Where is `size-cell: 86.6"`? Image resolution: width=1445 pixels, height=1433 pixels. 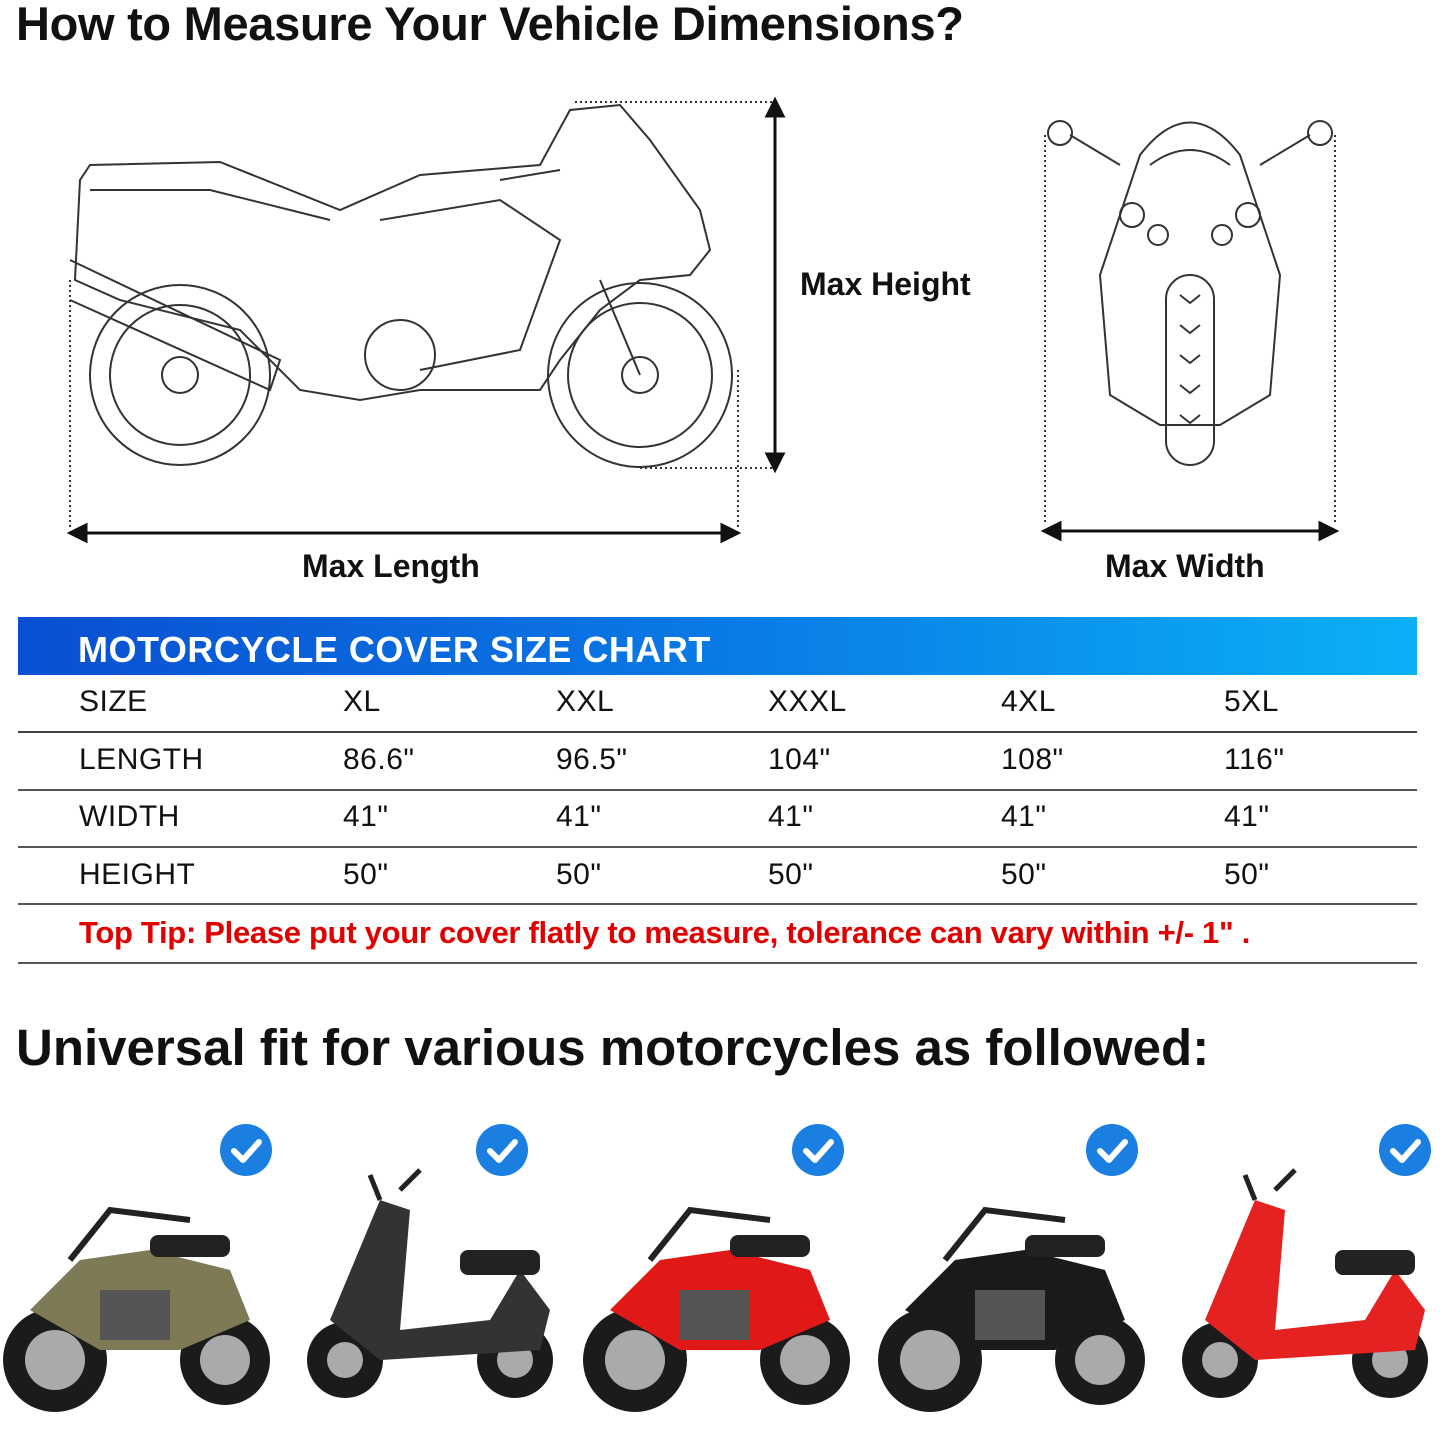 size-cell: 86.6" is located at coordinates (379, 759).